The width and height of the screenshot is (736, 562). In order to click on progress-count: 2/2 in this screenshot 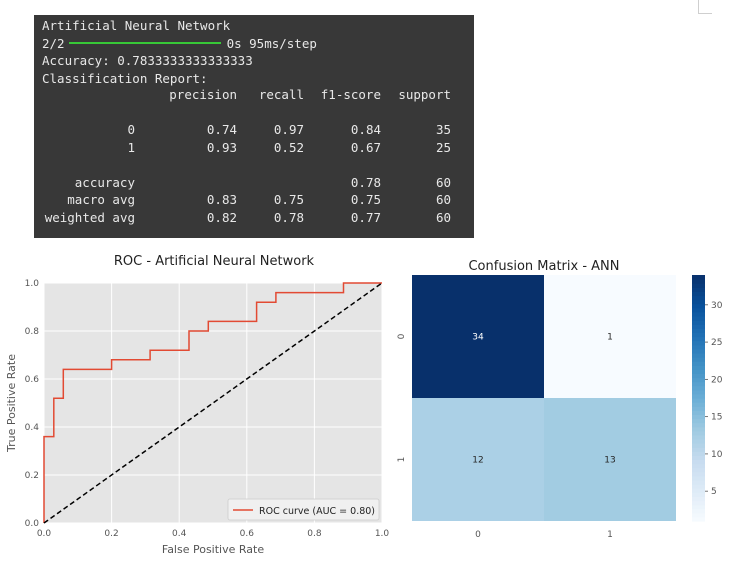, I will do `click(53, 43)`.